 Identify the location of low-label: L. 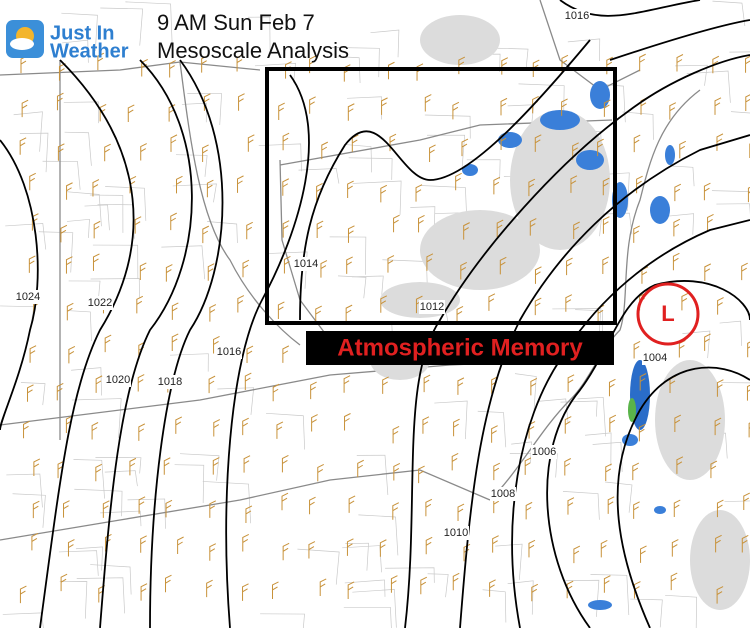
(667, 313).